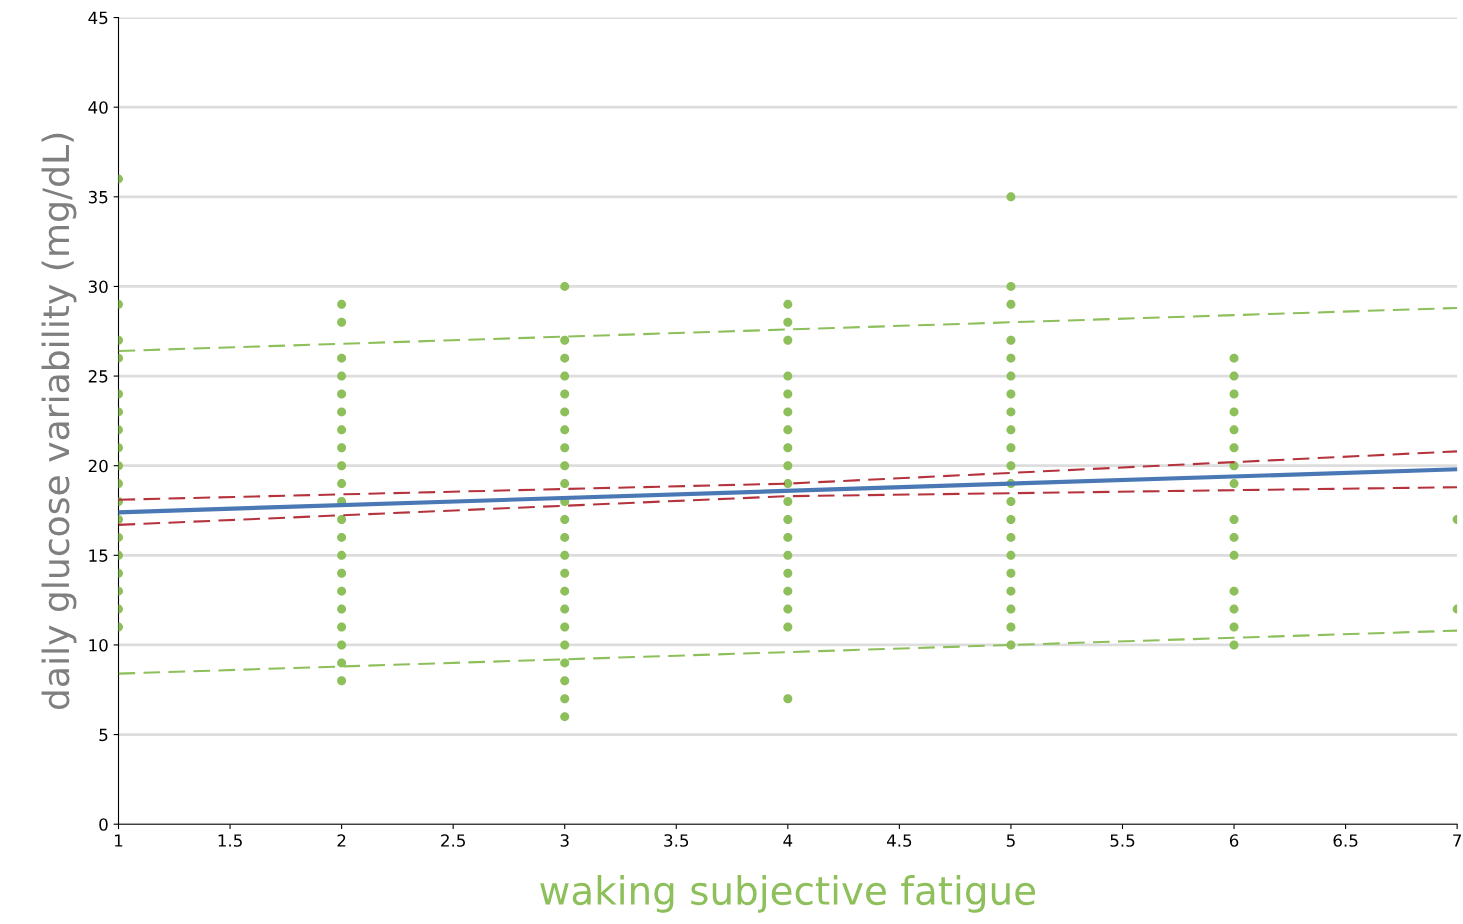 The height and width of the screenshot is (924, 1463). What do you see at coordinates (98, 287) in the screenshot?
I see `y-tick-label: 30` at bounding box center [98, 287].